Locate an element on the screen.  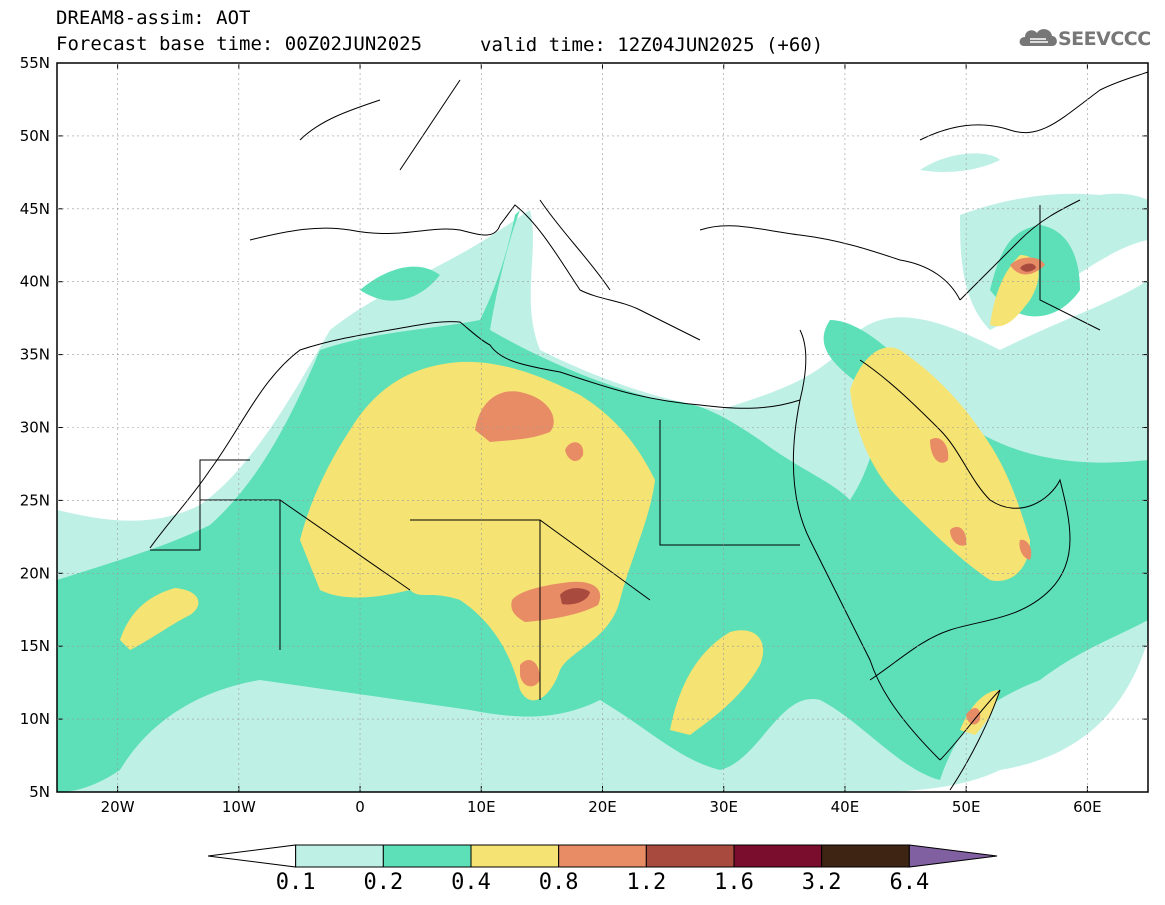
cloud-logo-icon is located at coordinates (1038, 37).